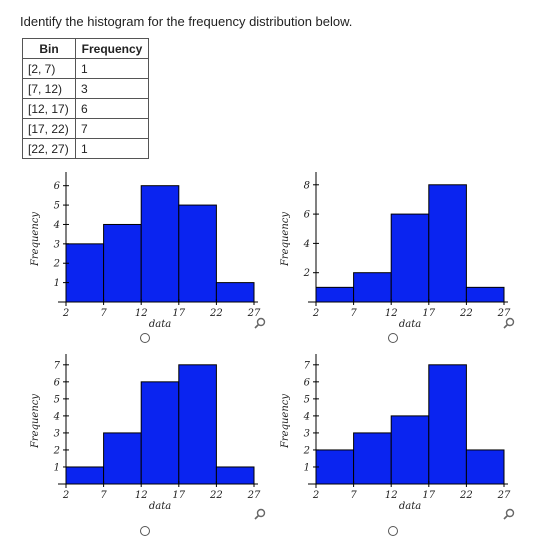 The height and width of the screenshot is (544, 557). Describe the element at coordinates (49, 88) in the screenshot. I see `bin-cell: [7, 12)` at that location.